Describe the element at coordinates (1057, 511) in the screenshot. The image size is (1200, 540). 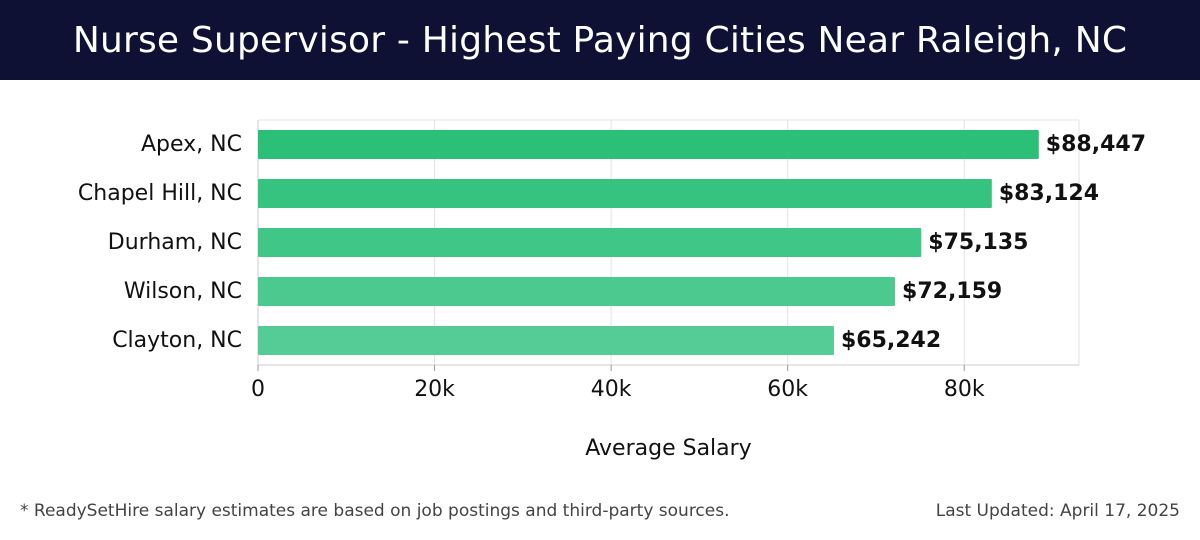
I see `last-updated: Last Updated: April 17, 2025` at that location.